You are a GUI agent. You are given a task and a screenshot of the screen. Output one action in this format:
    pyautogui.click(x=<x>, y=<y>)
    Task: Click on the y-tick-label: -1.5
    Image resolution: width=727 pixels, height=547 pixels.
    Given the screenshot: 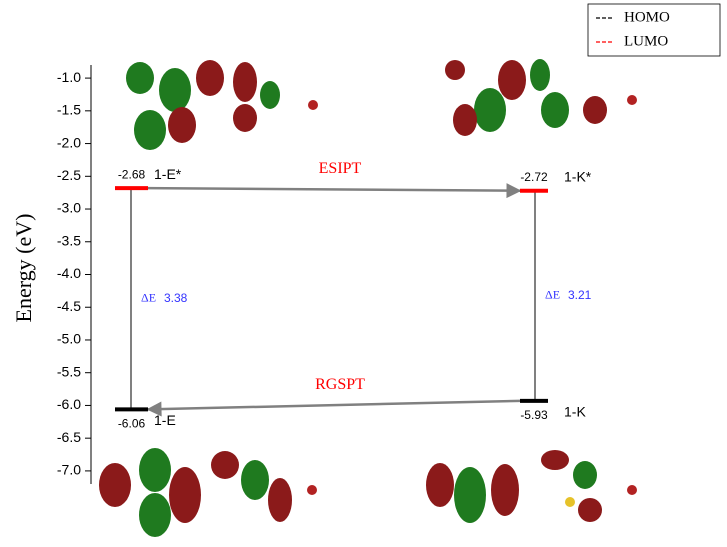 What is the action you would take?
    pyautogui.click(x=69, y=110)
    